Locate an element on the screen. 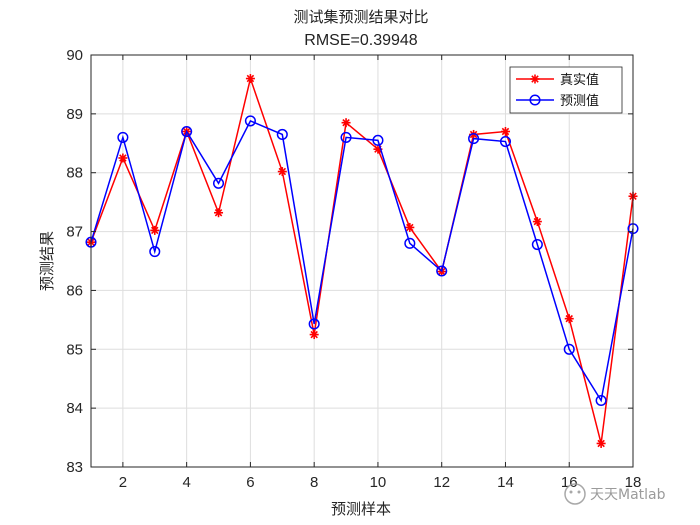  x-tick-label: 16 is located at coordinates (569, 482).